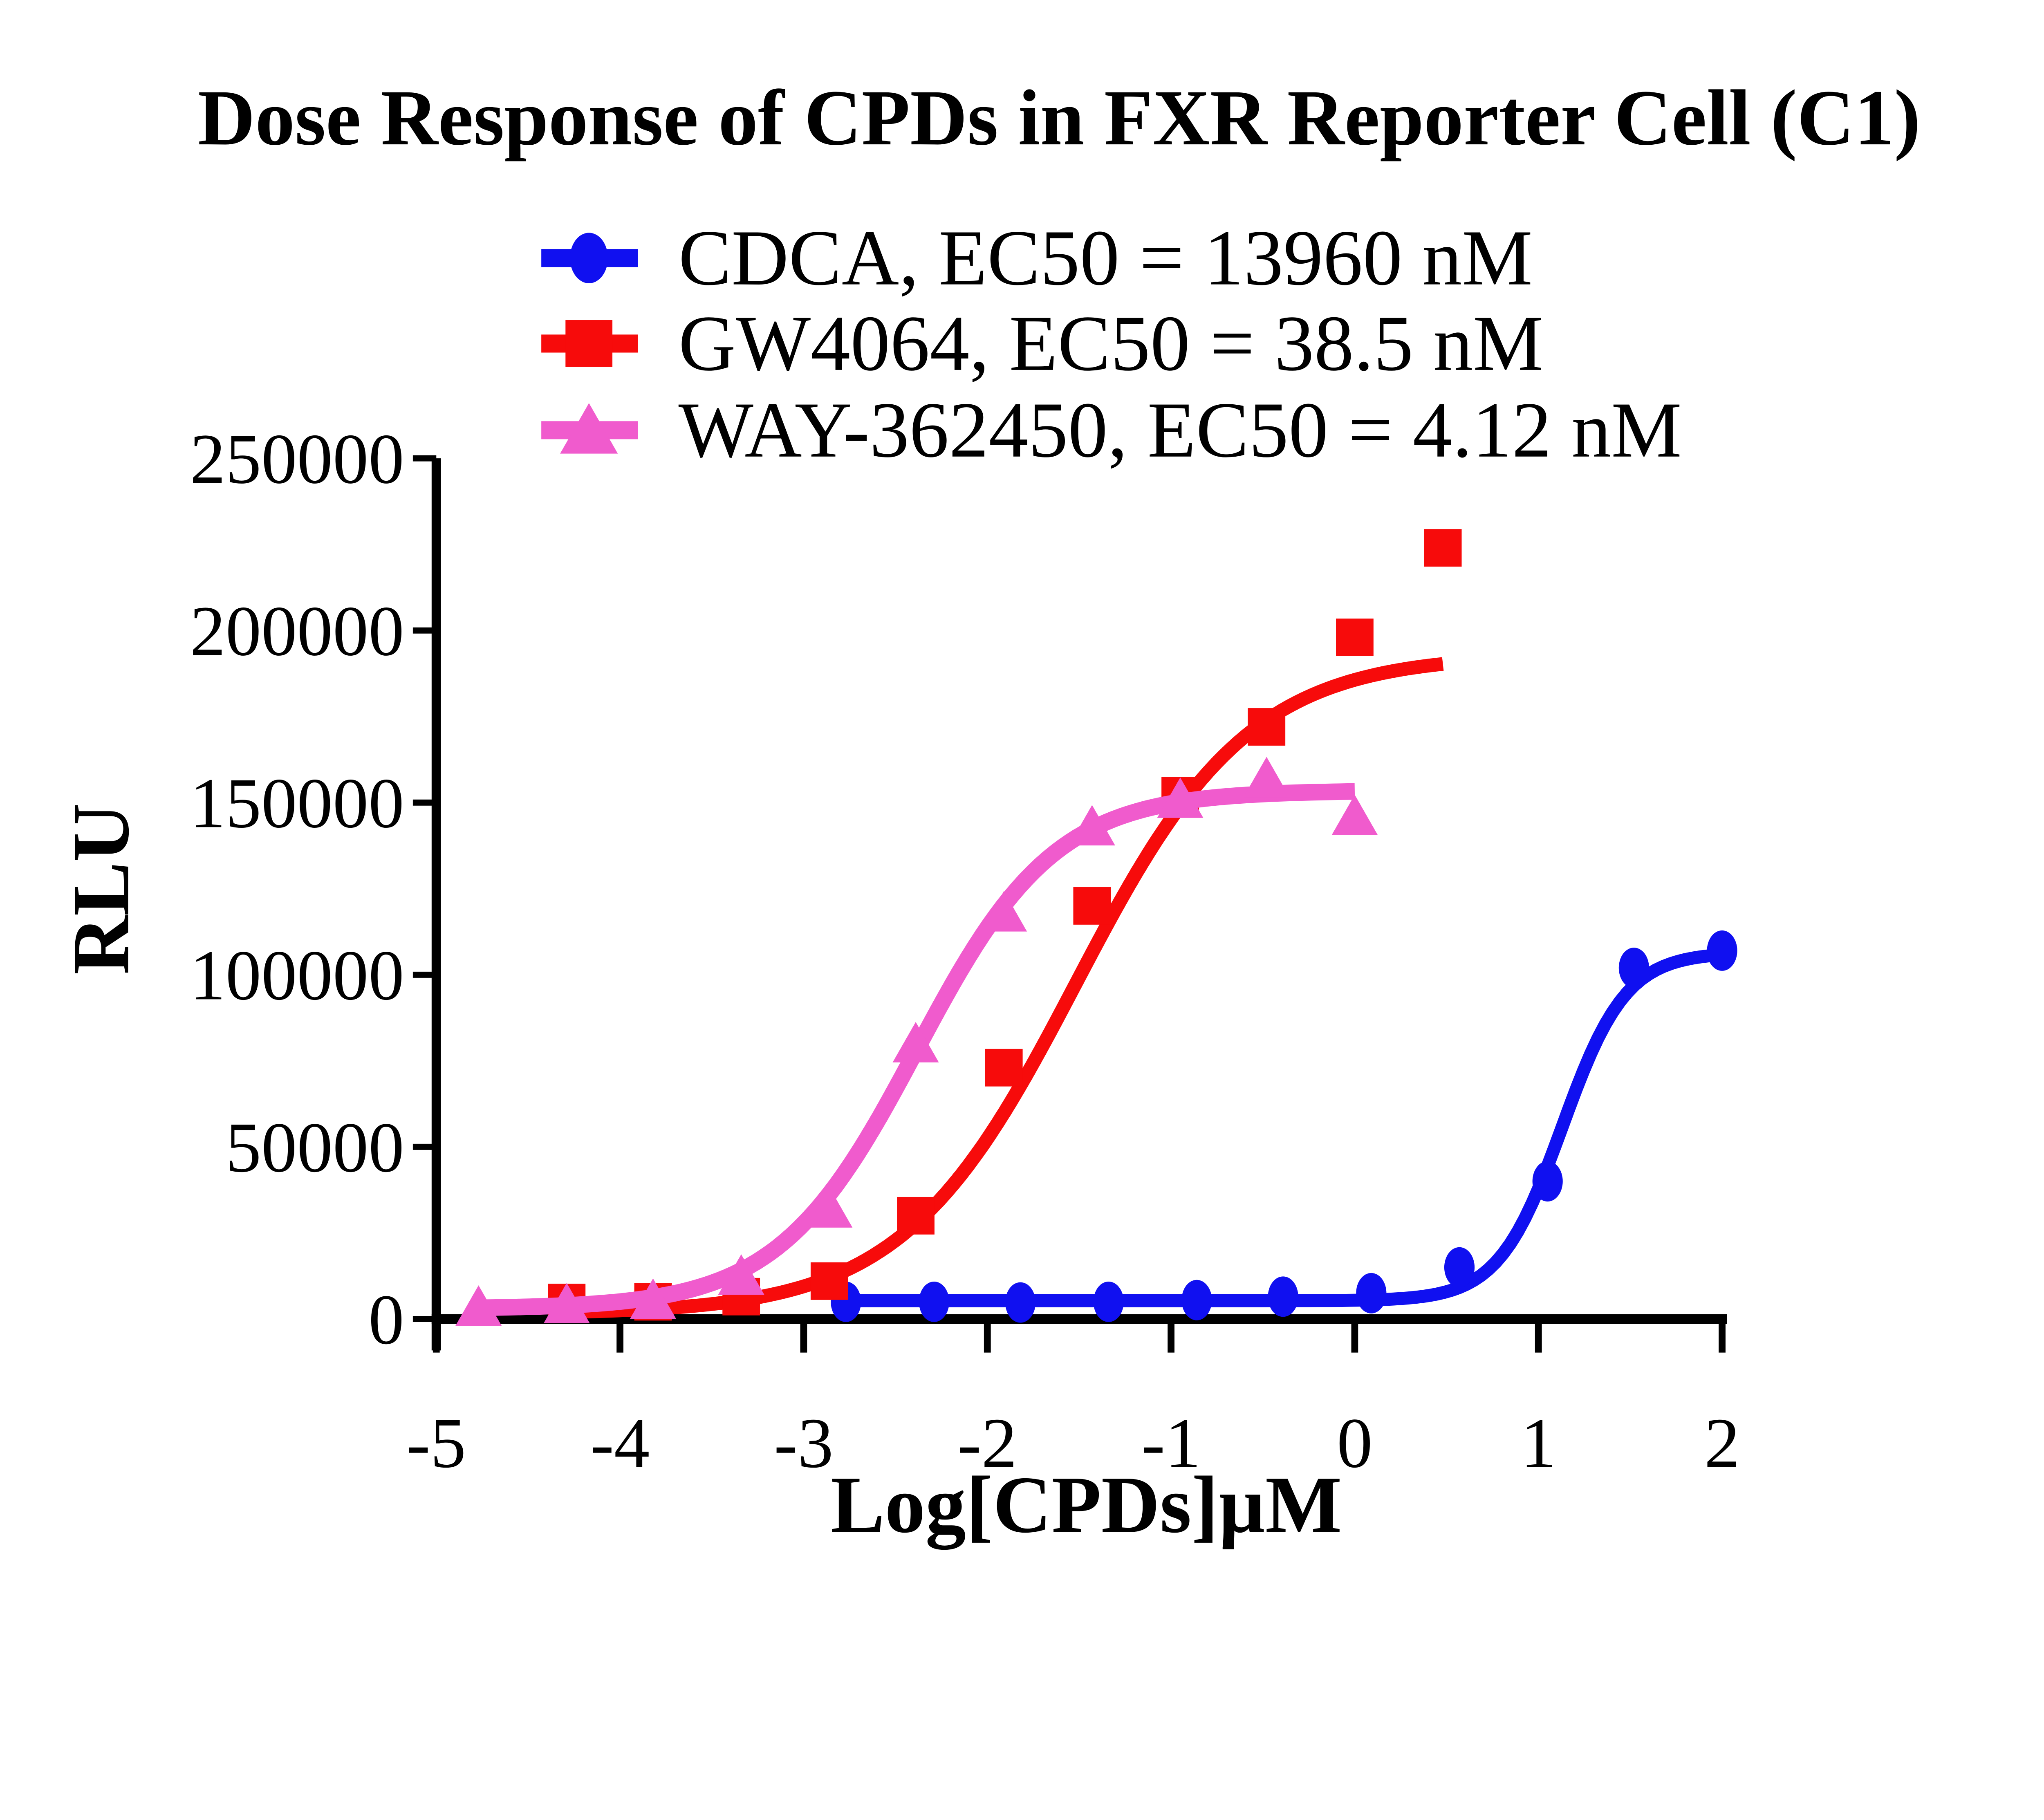 The height and width of the screenshot is (1820, 2044). What do you see at coordinates (1171, 1443) in the screenshot?
I see `x-tick-label: -1` at bounding box center [1171, 1443].